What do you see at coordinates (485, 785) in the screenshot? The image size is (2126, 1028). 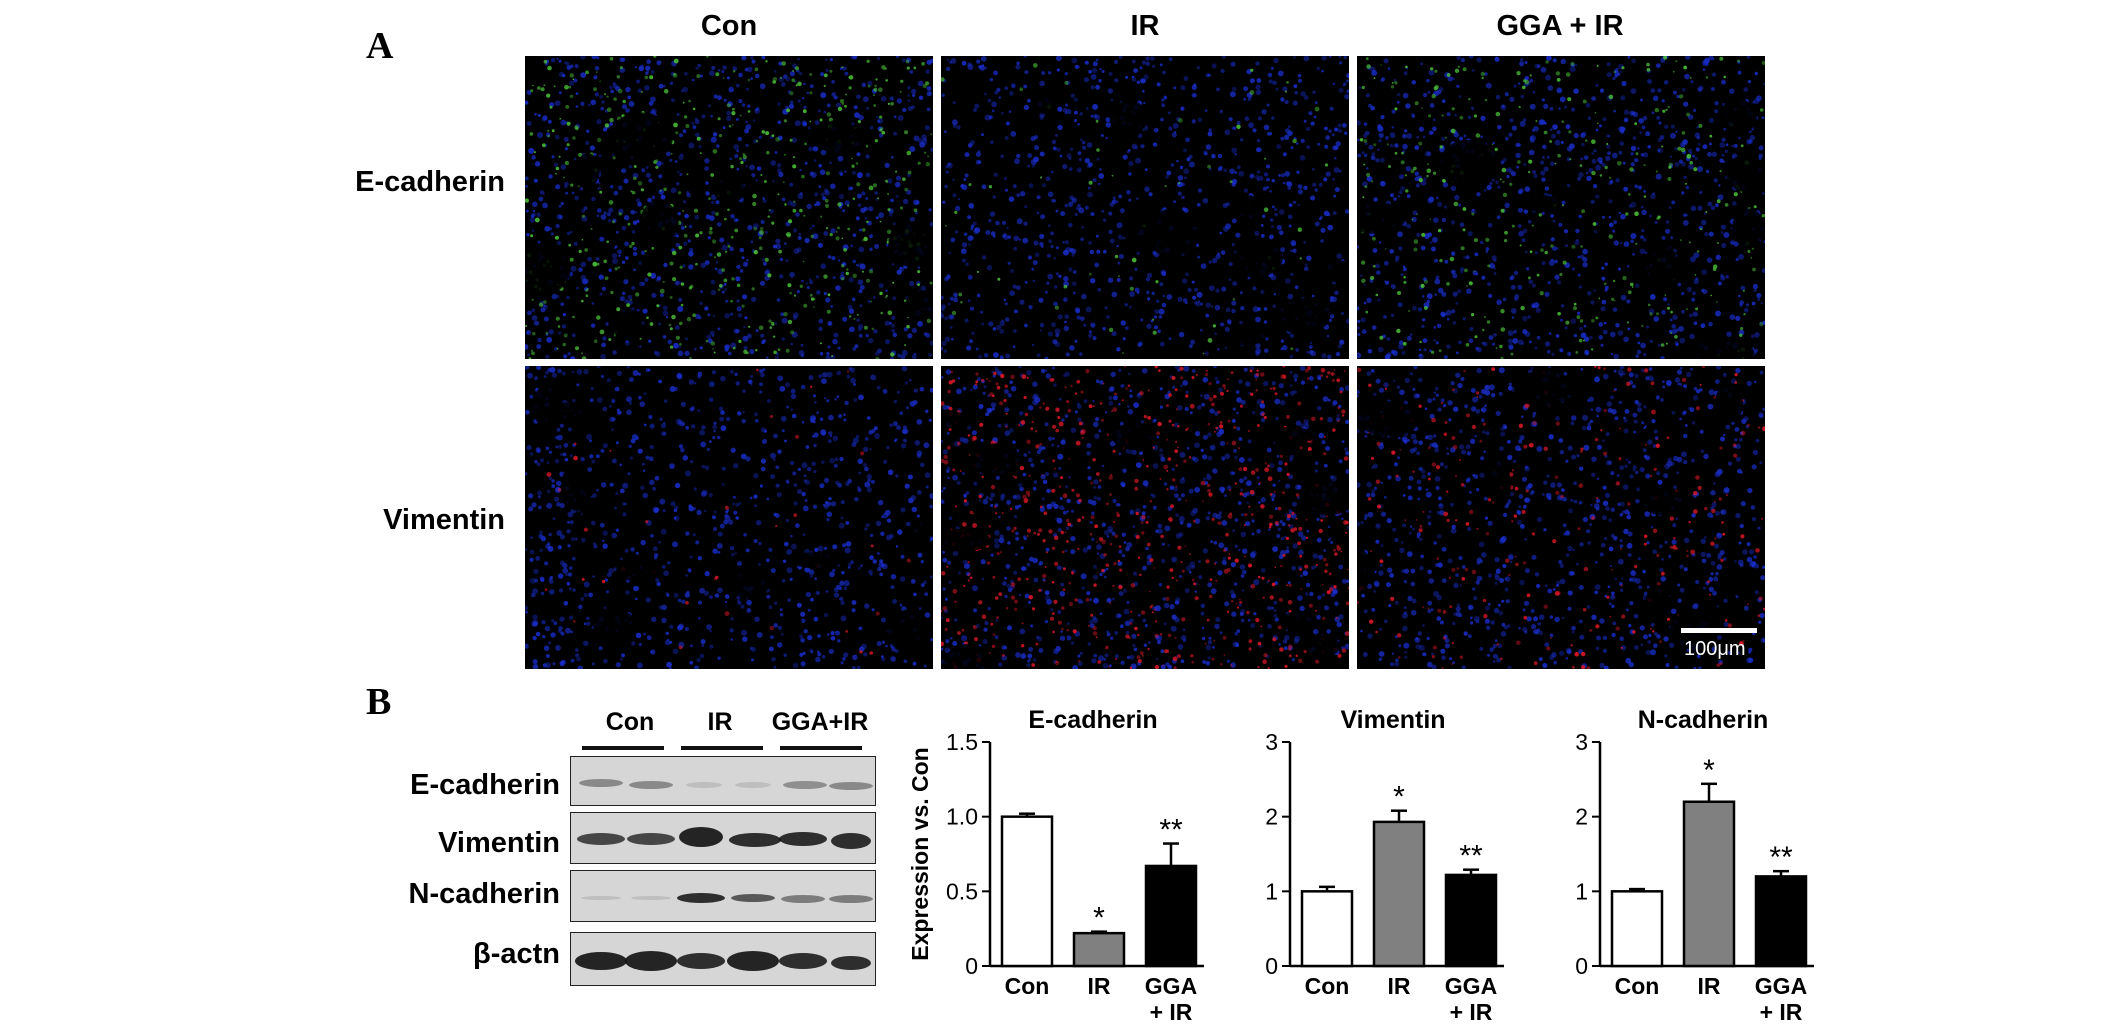 I see `blot-row-label-e-cadherin: E-cadherin` at bounding box center [485, 785].